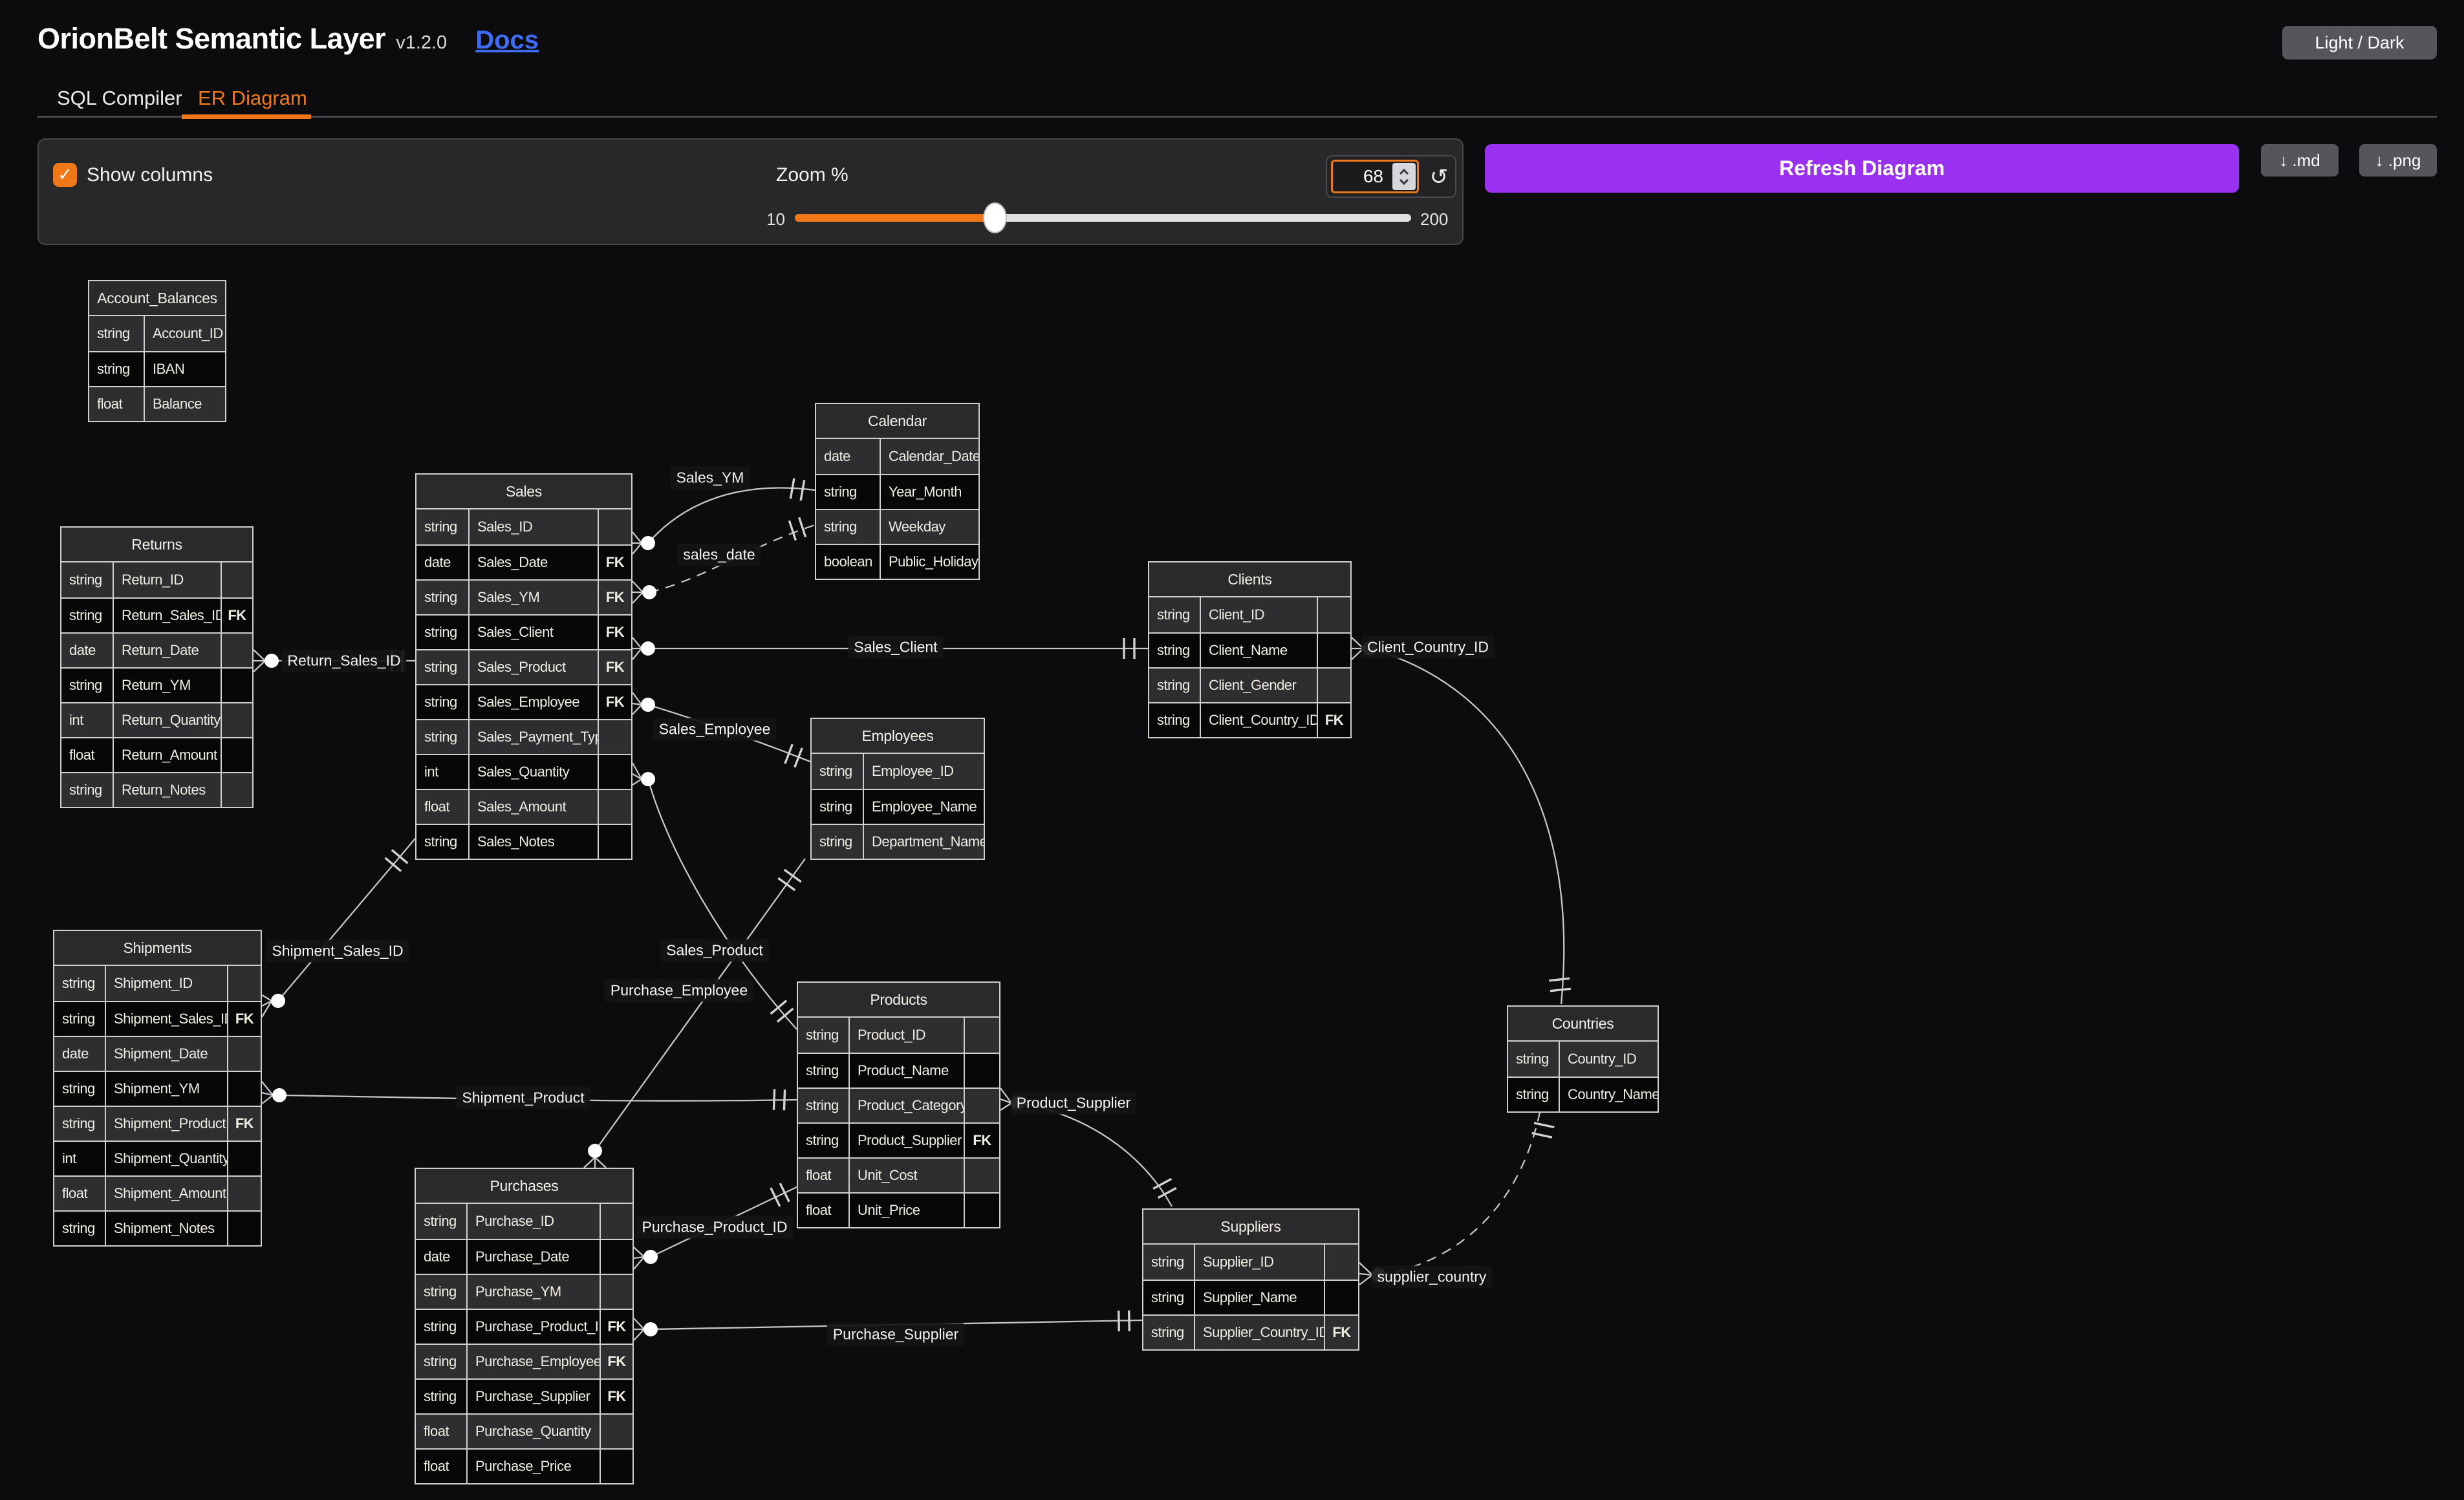 This screenshot has width=2464, height=1500. What do you see at coordinates (898, 736) in the screenshot?
I see `entity-title: Employees` at bounding box center [898, 736].